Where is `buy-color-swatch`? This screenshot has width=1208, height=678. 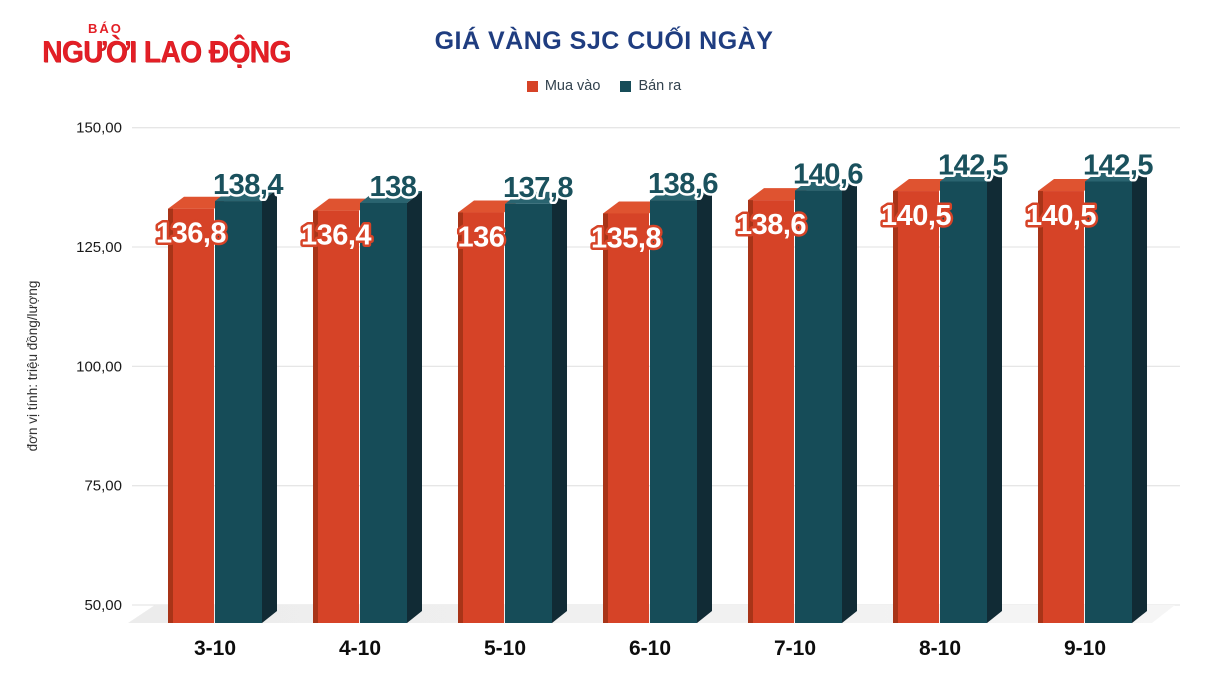 buy-color-swatch is located at coordinates (532, 86).